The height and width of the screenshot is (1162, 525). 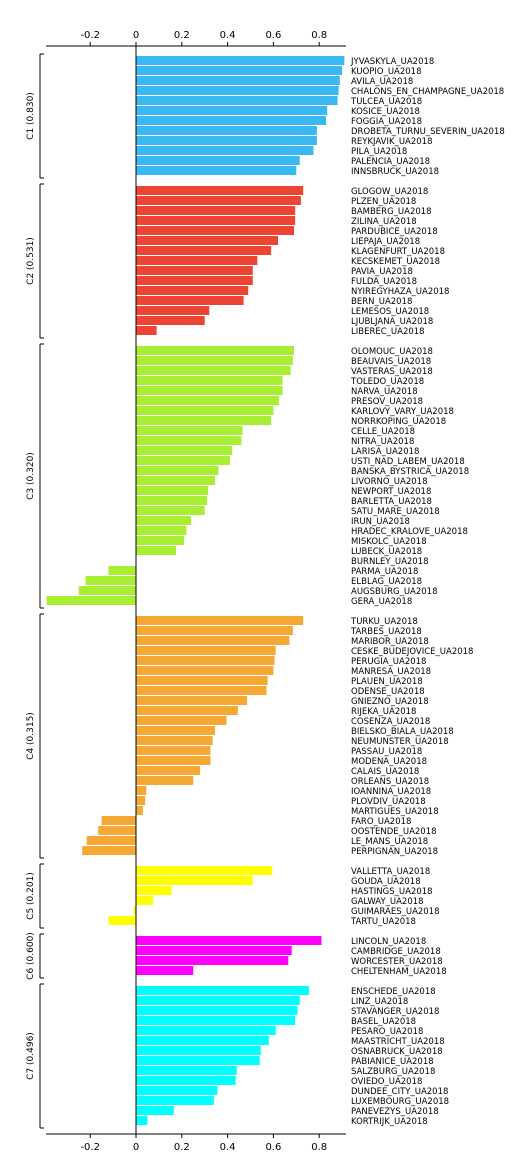 I want to click on bar-label: OOSTENDE_UA2018, so click(x=394, y=832).